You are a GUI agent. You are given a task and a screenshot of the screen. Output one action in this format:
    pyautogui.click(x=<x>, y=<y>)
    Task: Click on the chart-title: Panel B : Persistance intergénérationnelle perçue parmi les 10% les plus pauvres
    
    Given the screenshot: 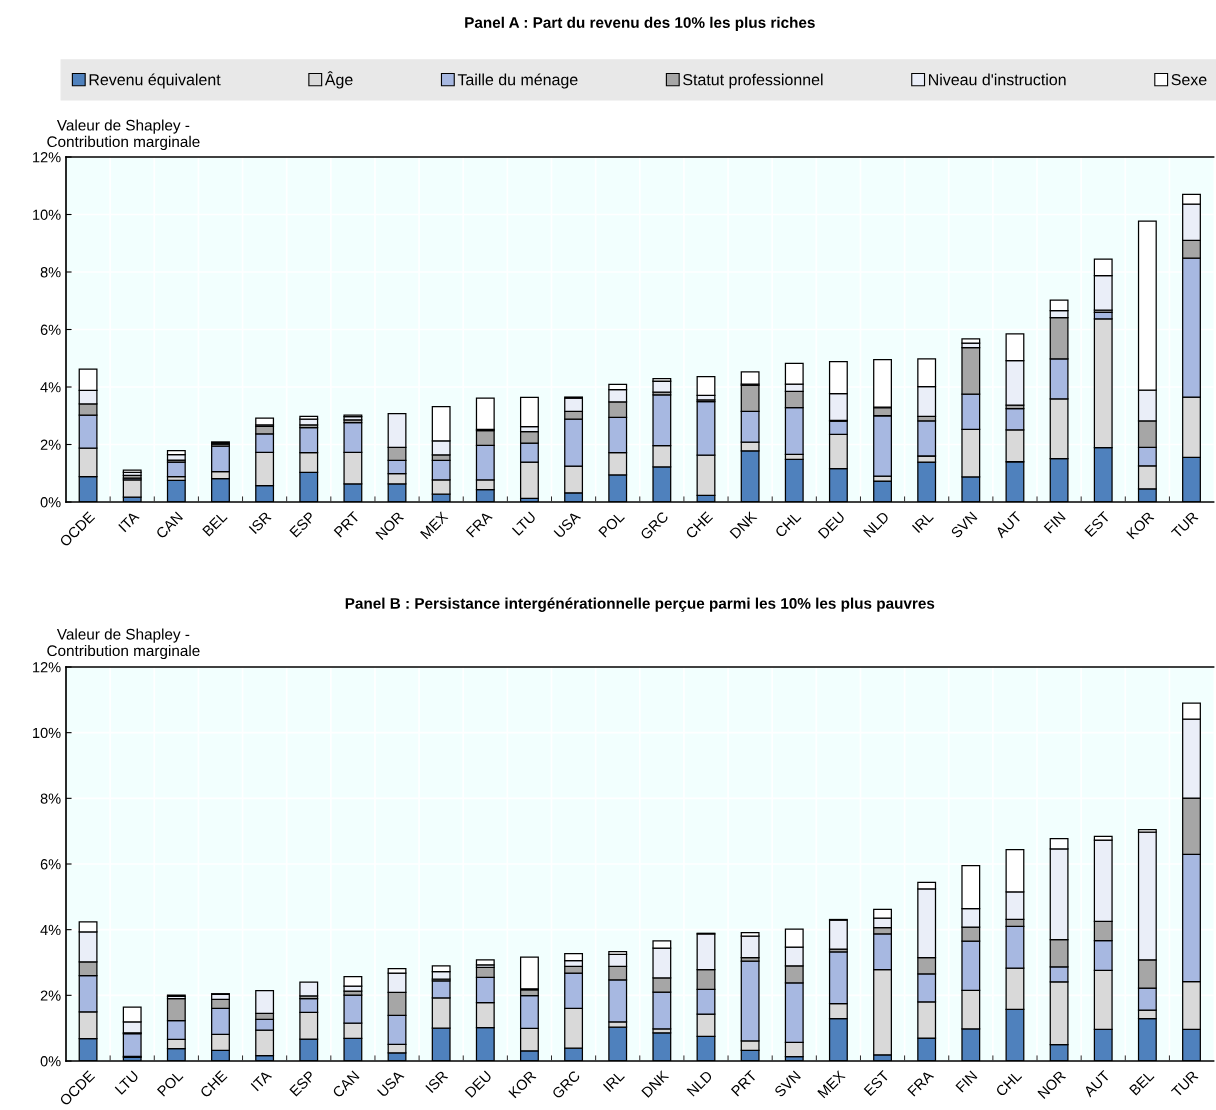 What is the action you would take?
    pyautogui.click(x=640, y=604)
    